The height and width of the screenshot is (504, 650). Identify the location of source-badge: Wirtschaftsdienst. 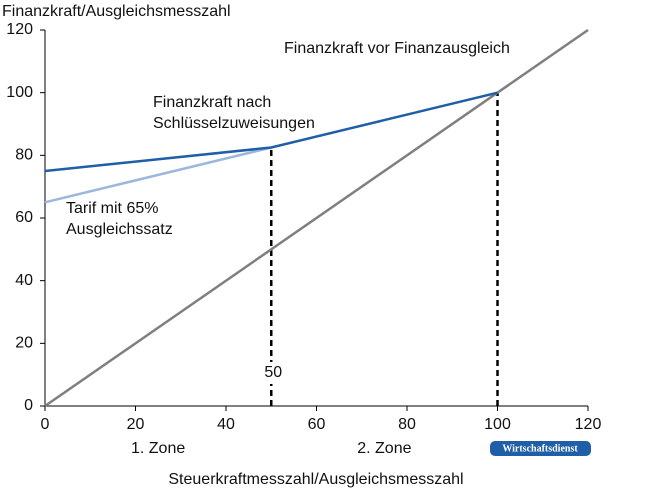
(540, 448).